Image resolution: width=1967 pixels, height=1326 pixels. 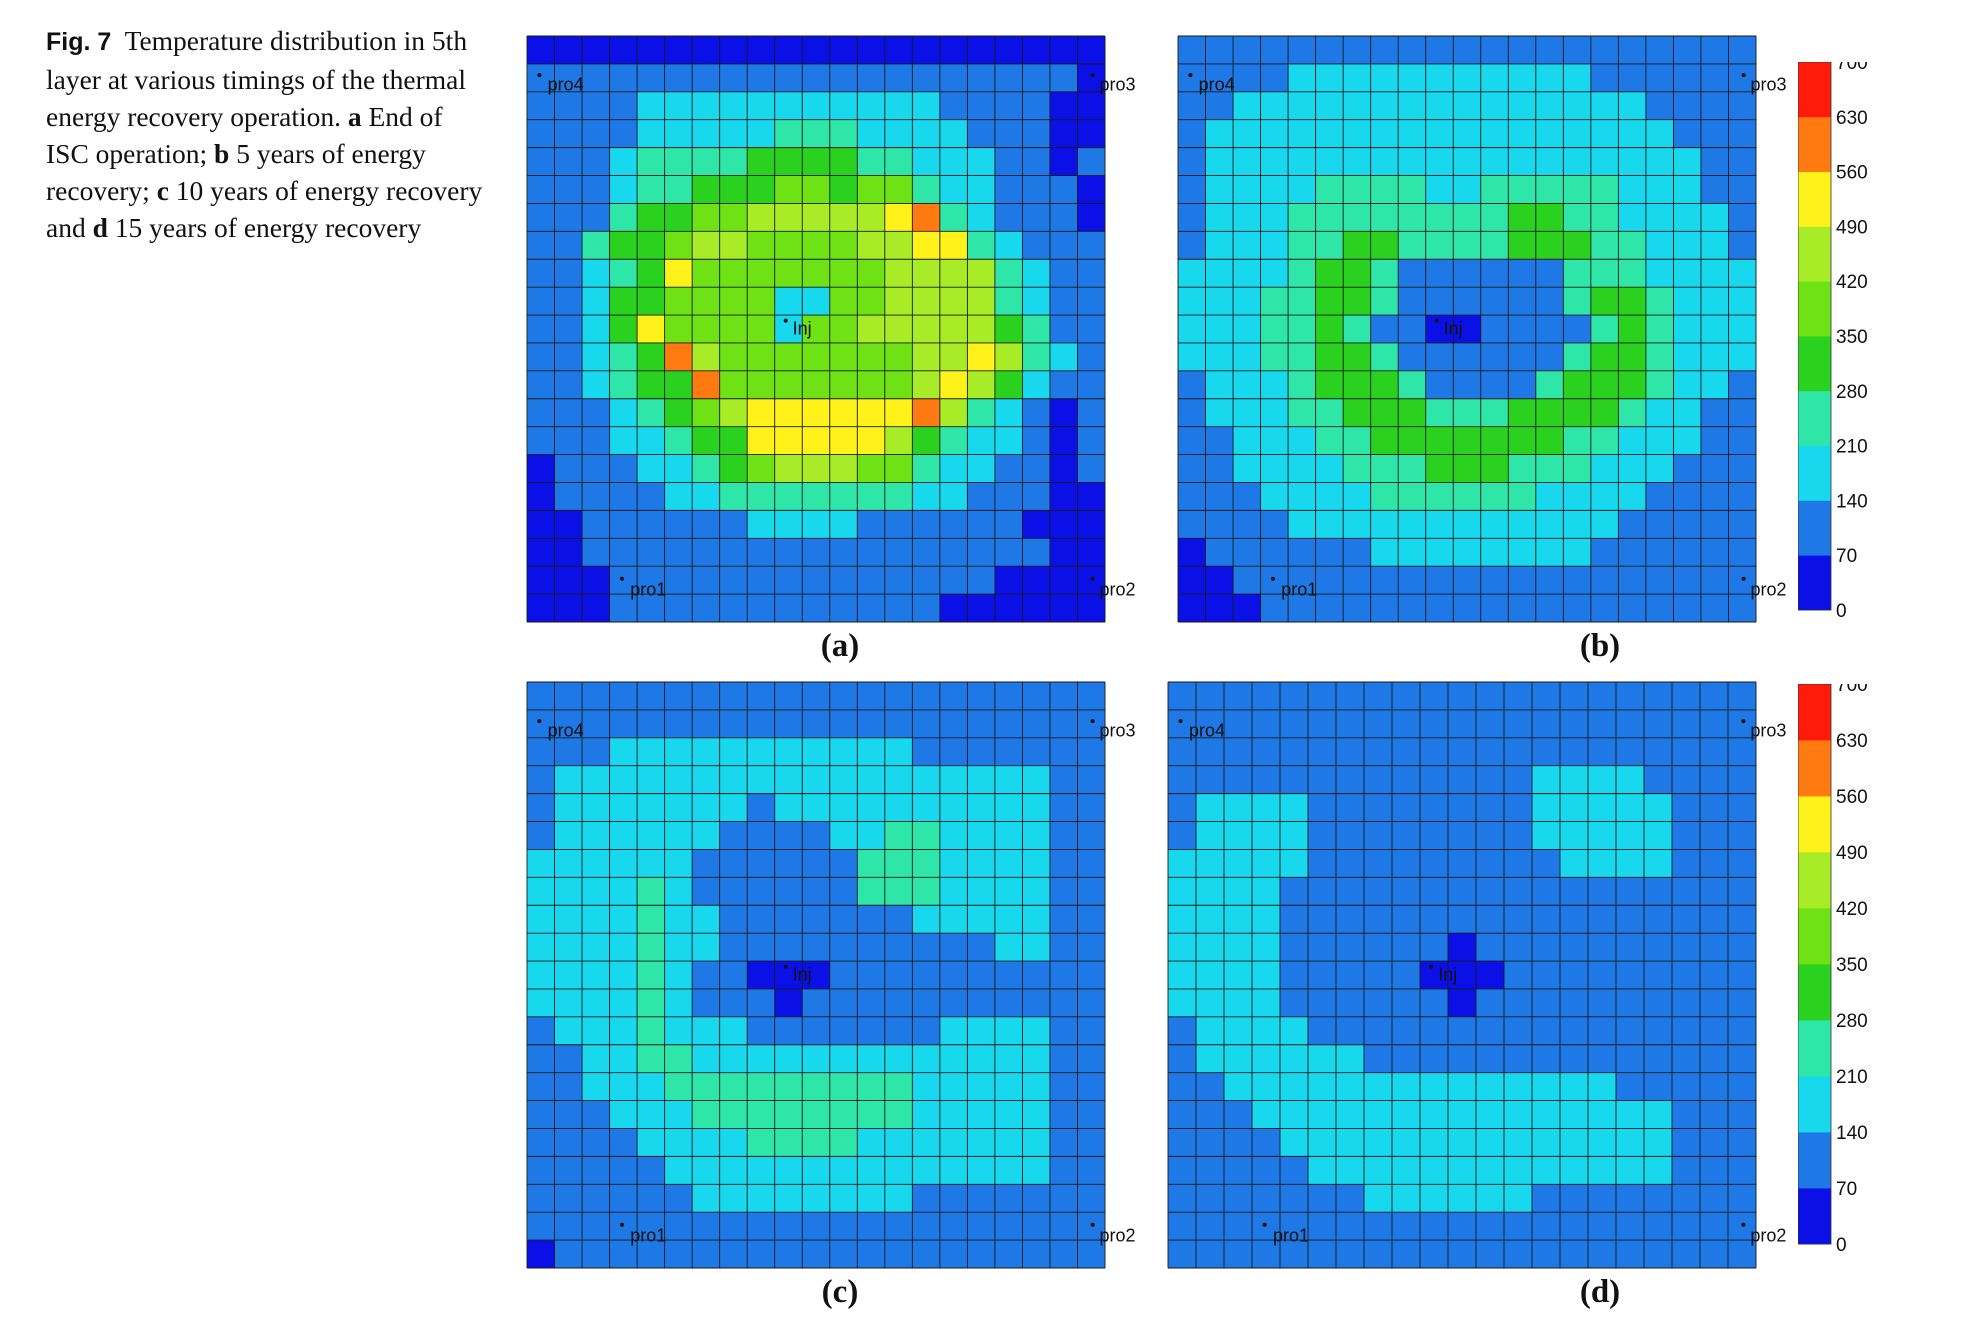 I want to click on caption-text-a: End of ISC operation;, so click(x=244, y=135).